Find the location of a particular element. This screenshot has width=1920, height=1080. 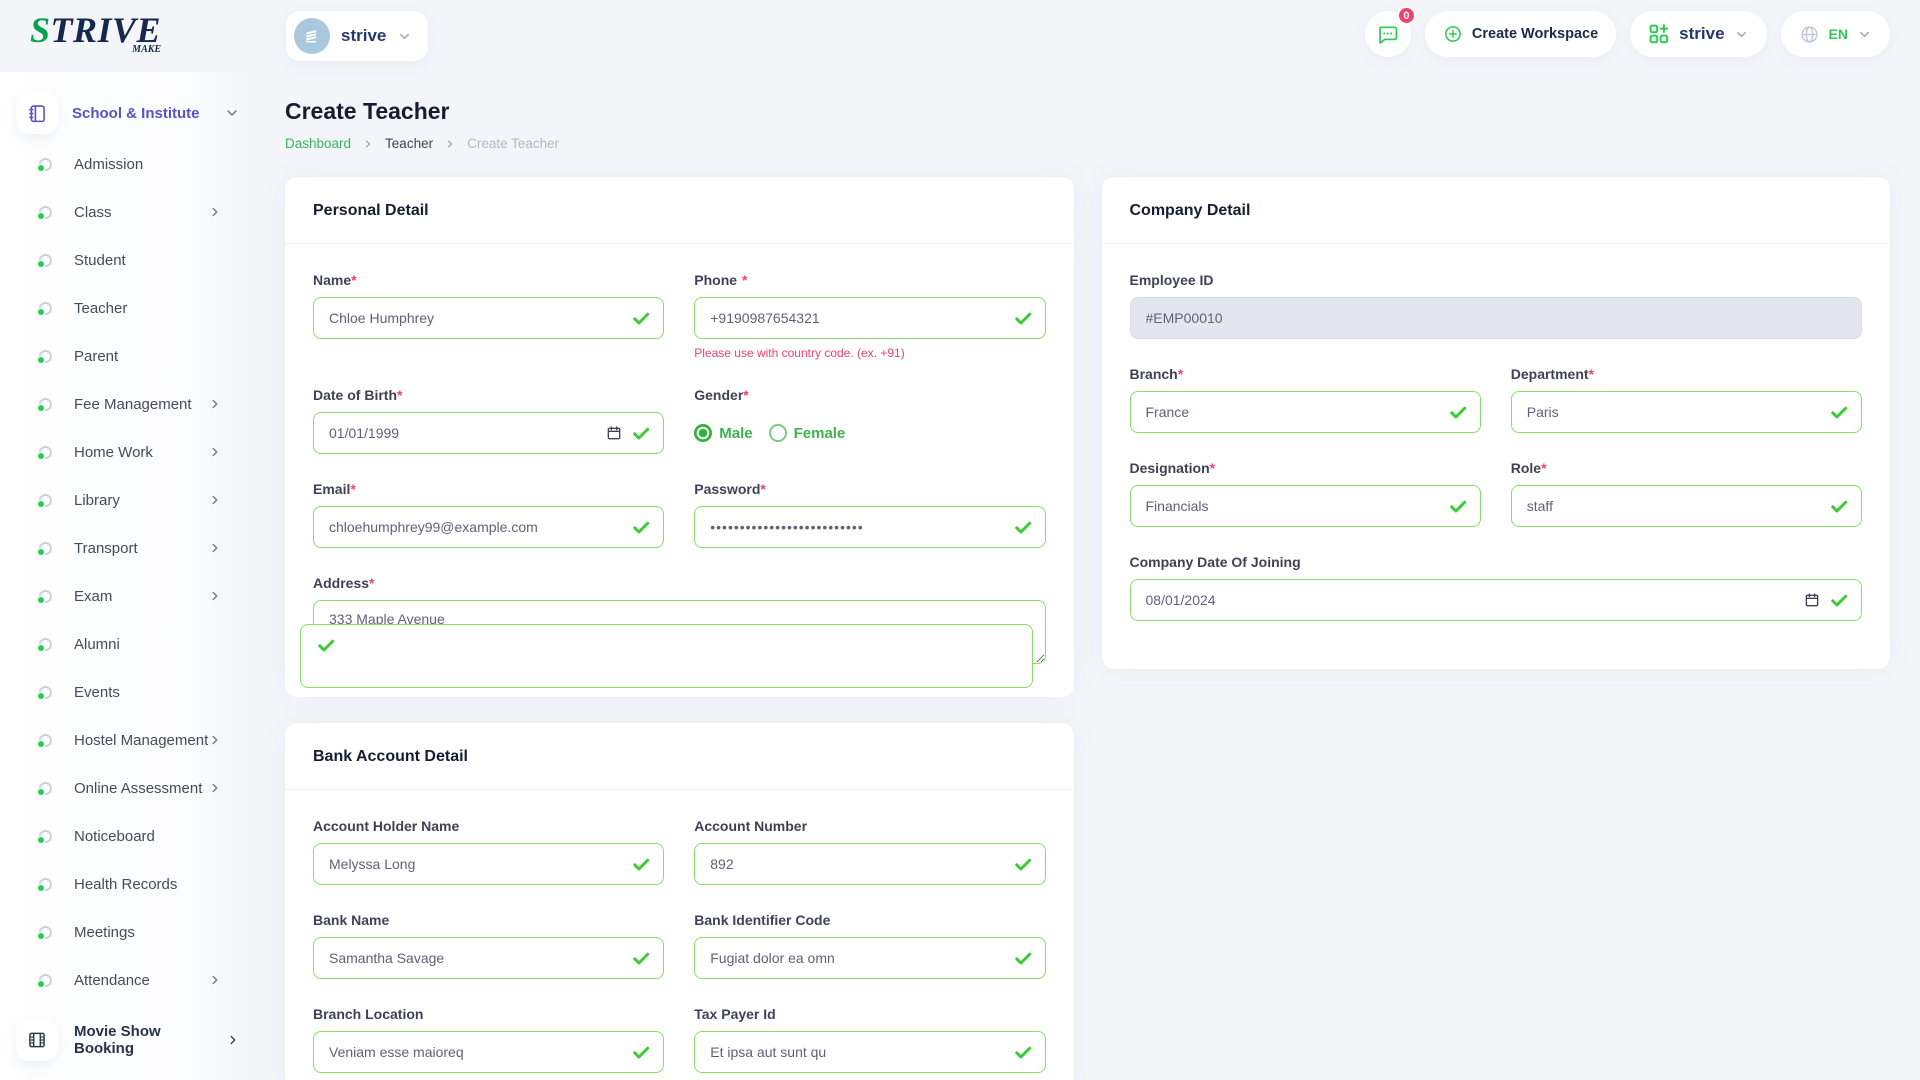

tax-payer-label: Tax Payer Id is located at coordinates (735, 1014).